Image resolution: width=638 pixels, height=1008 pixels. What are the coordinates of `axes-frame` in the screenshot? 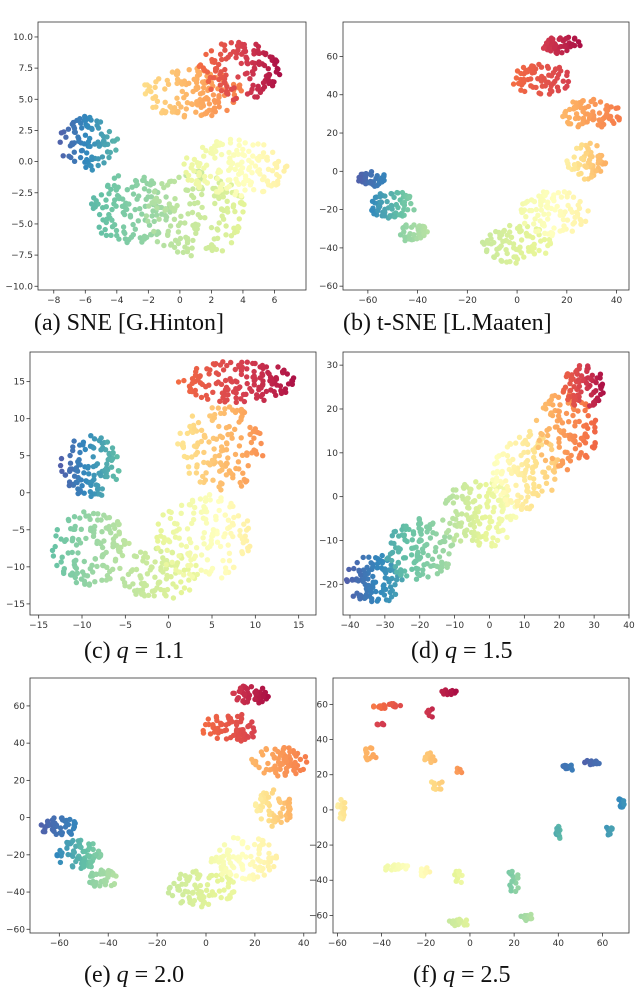 It's located at (486, 483).